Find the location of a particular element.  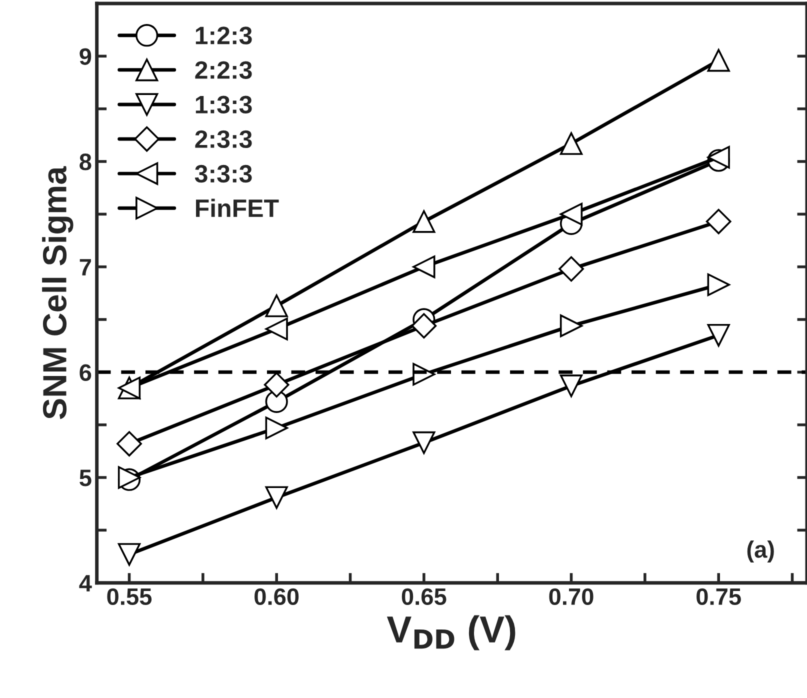

y-axis-title: SNM Cell Sigma is located at coordinates (58, 293).